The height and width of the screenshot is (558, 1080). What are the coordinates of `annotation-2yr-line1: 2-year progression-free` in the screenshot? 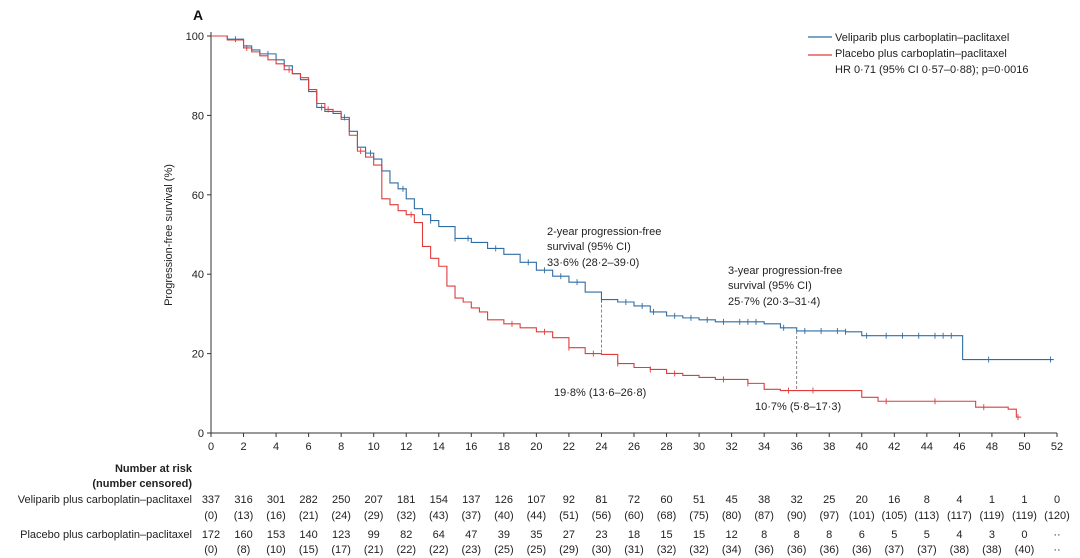 It's located at (604, 232).